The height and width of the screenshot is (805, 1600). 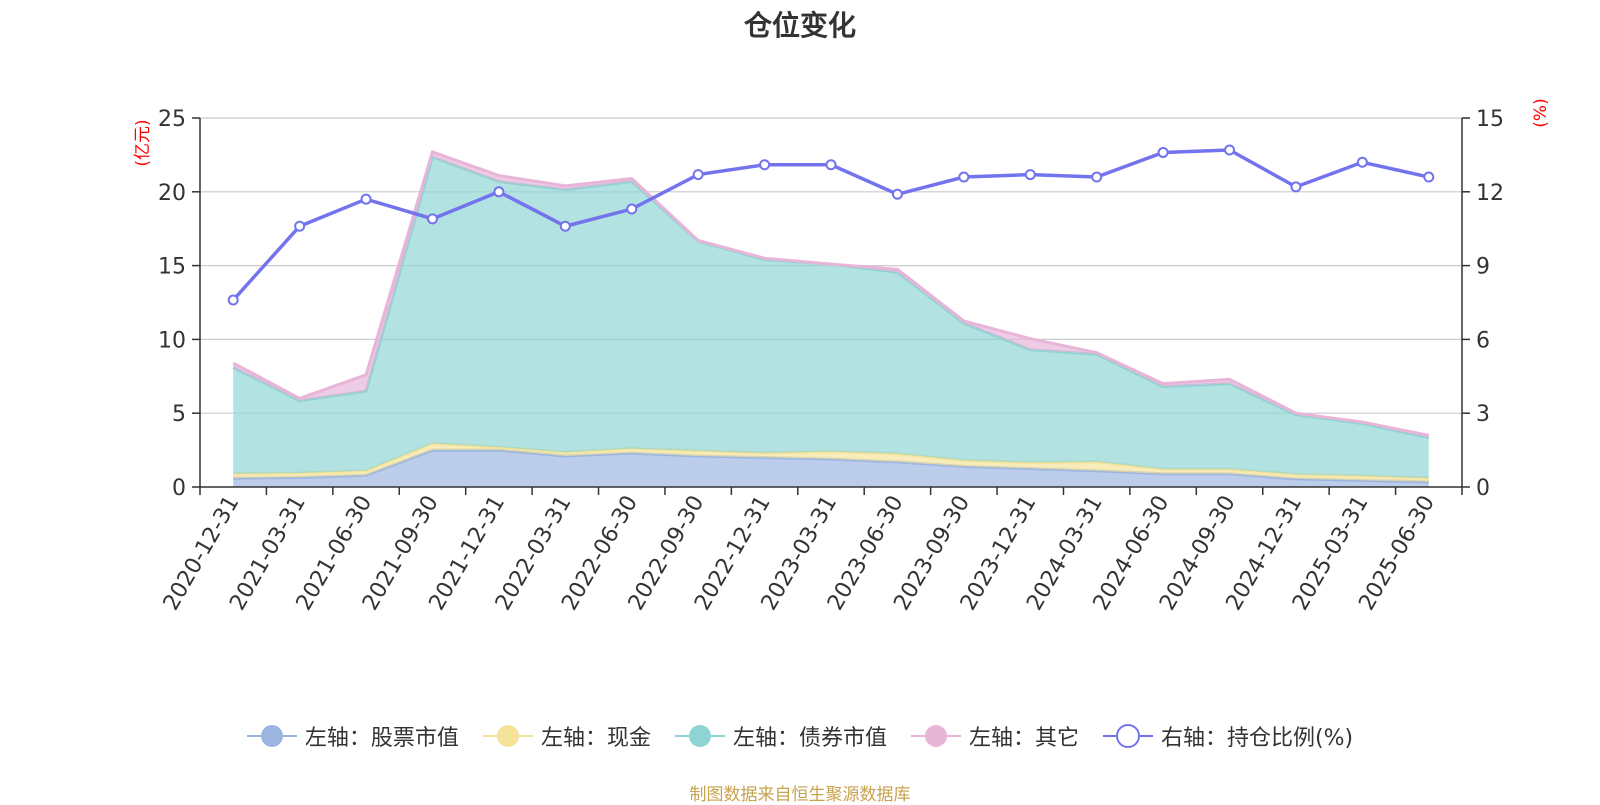 I want to click on legend-item: 左轴：其它, so click(x=994, y=736).